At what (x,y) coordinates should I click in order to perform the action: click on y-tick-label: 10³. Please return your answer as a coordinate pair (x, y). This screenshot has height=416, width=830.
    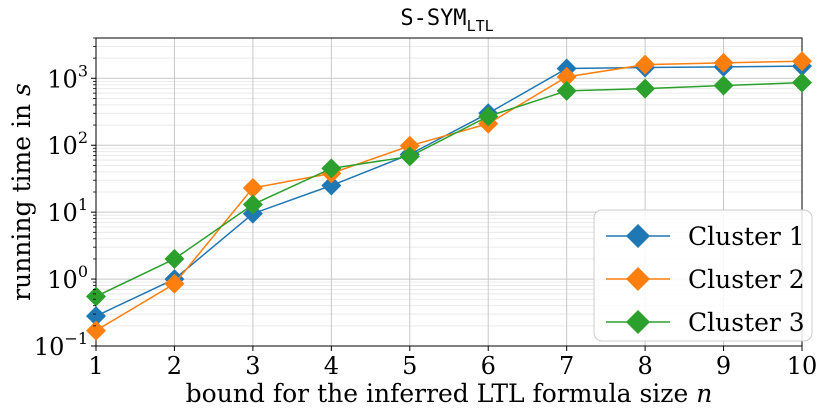
    Looking at the image, I should click on (67, 77).